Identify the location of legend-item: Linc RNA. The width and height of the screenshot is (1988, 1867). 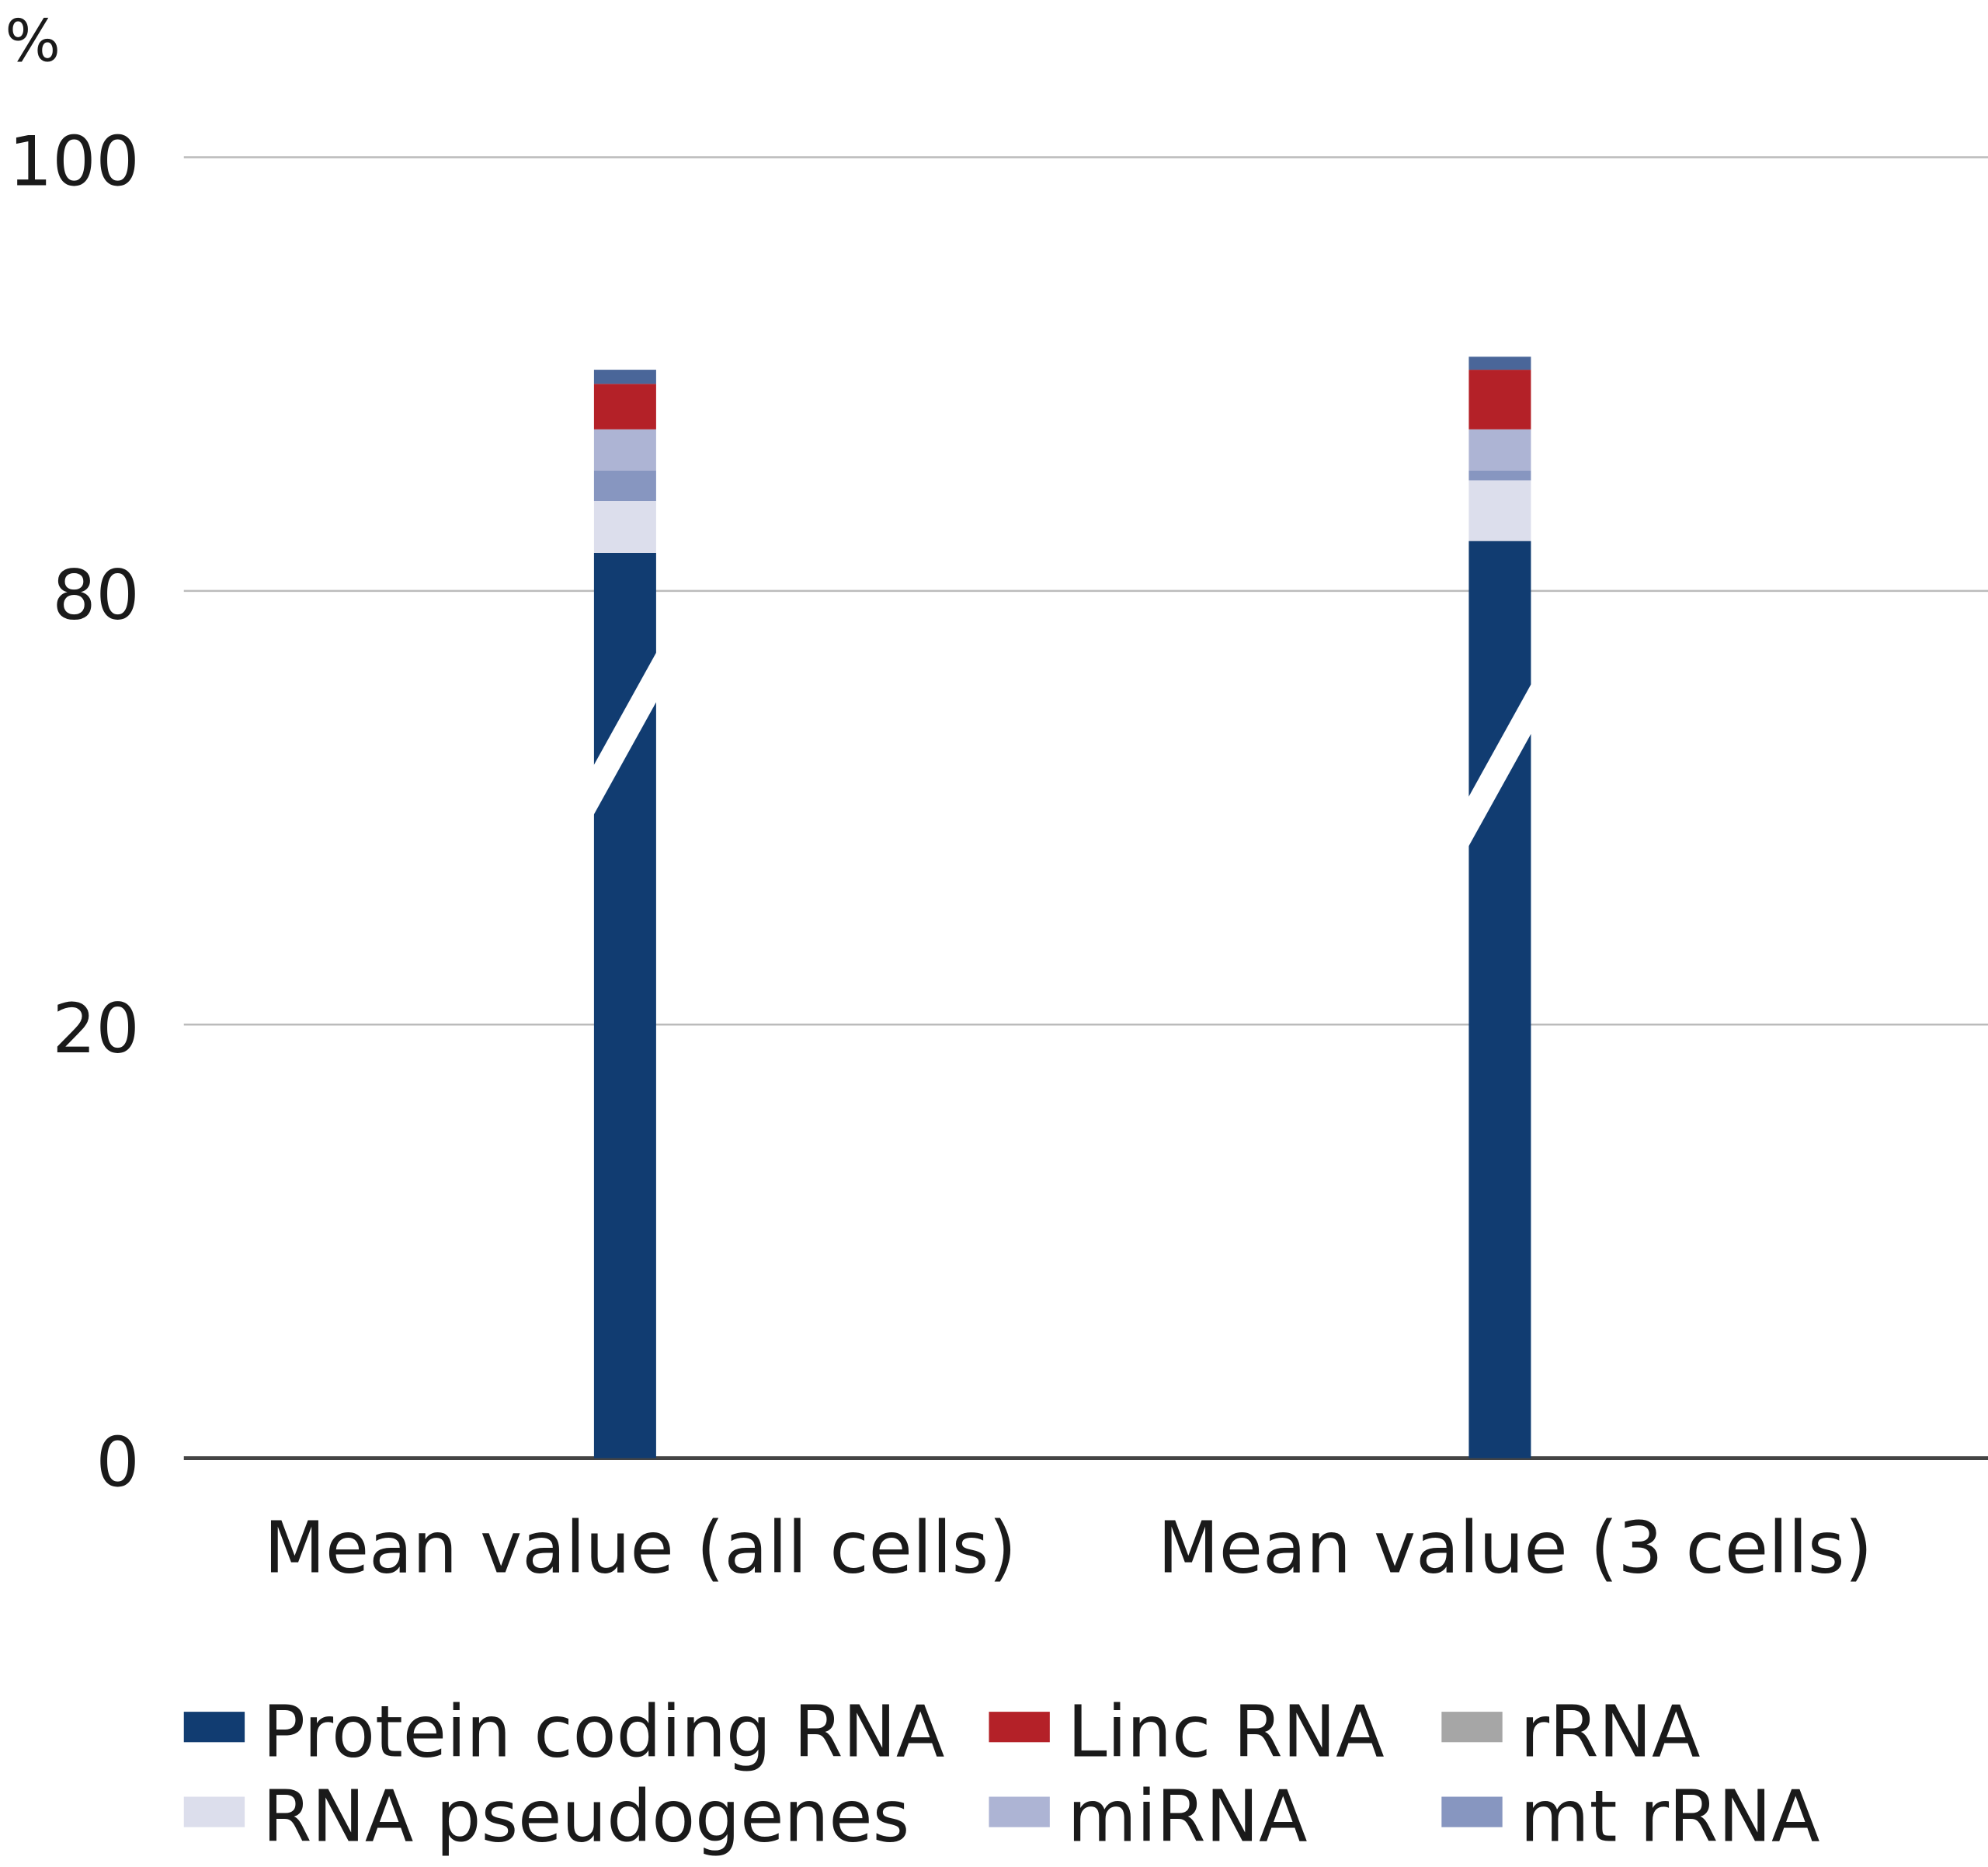
(1187, 1732).